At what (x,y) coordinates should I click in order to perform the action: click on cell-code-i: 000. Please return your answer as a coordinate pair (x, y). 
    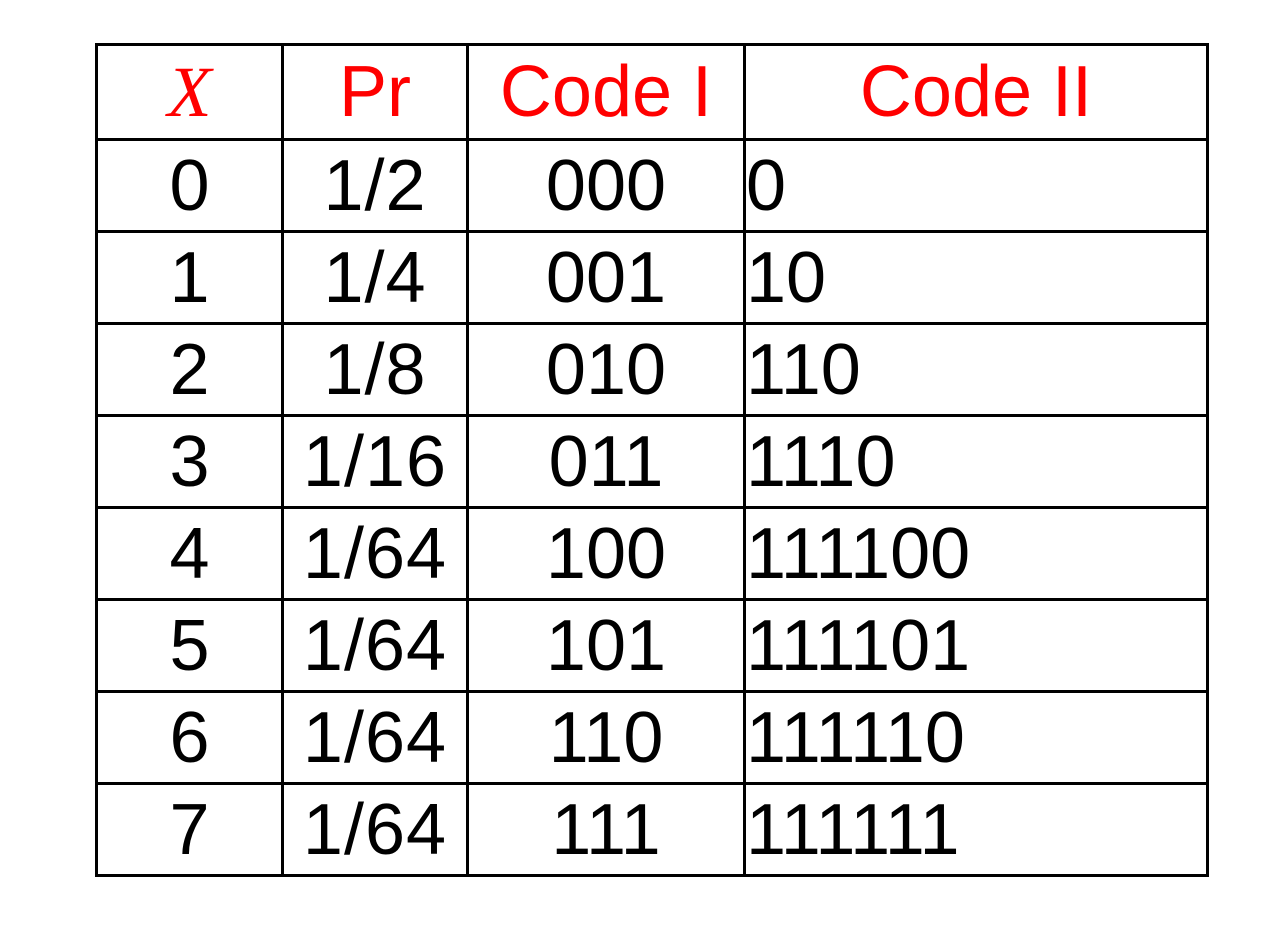
    Looking at the image, I should click on (606, 185).